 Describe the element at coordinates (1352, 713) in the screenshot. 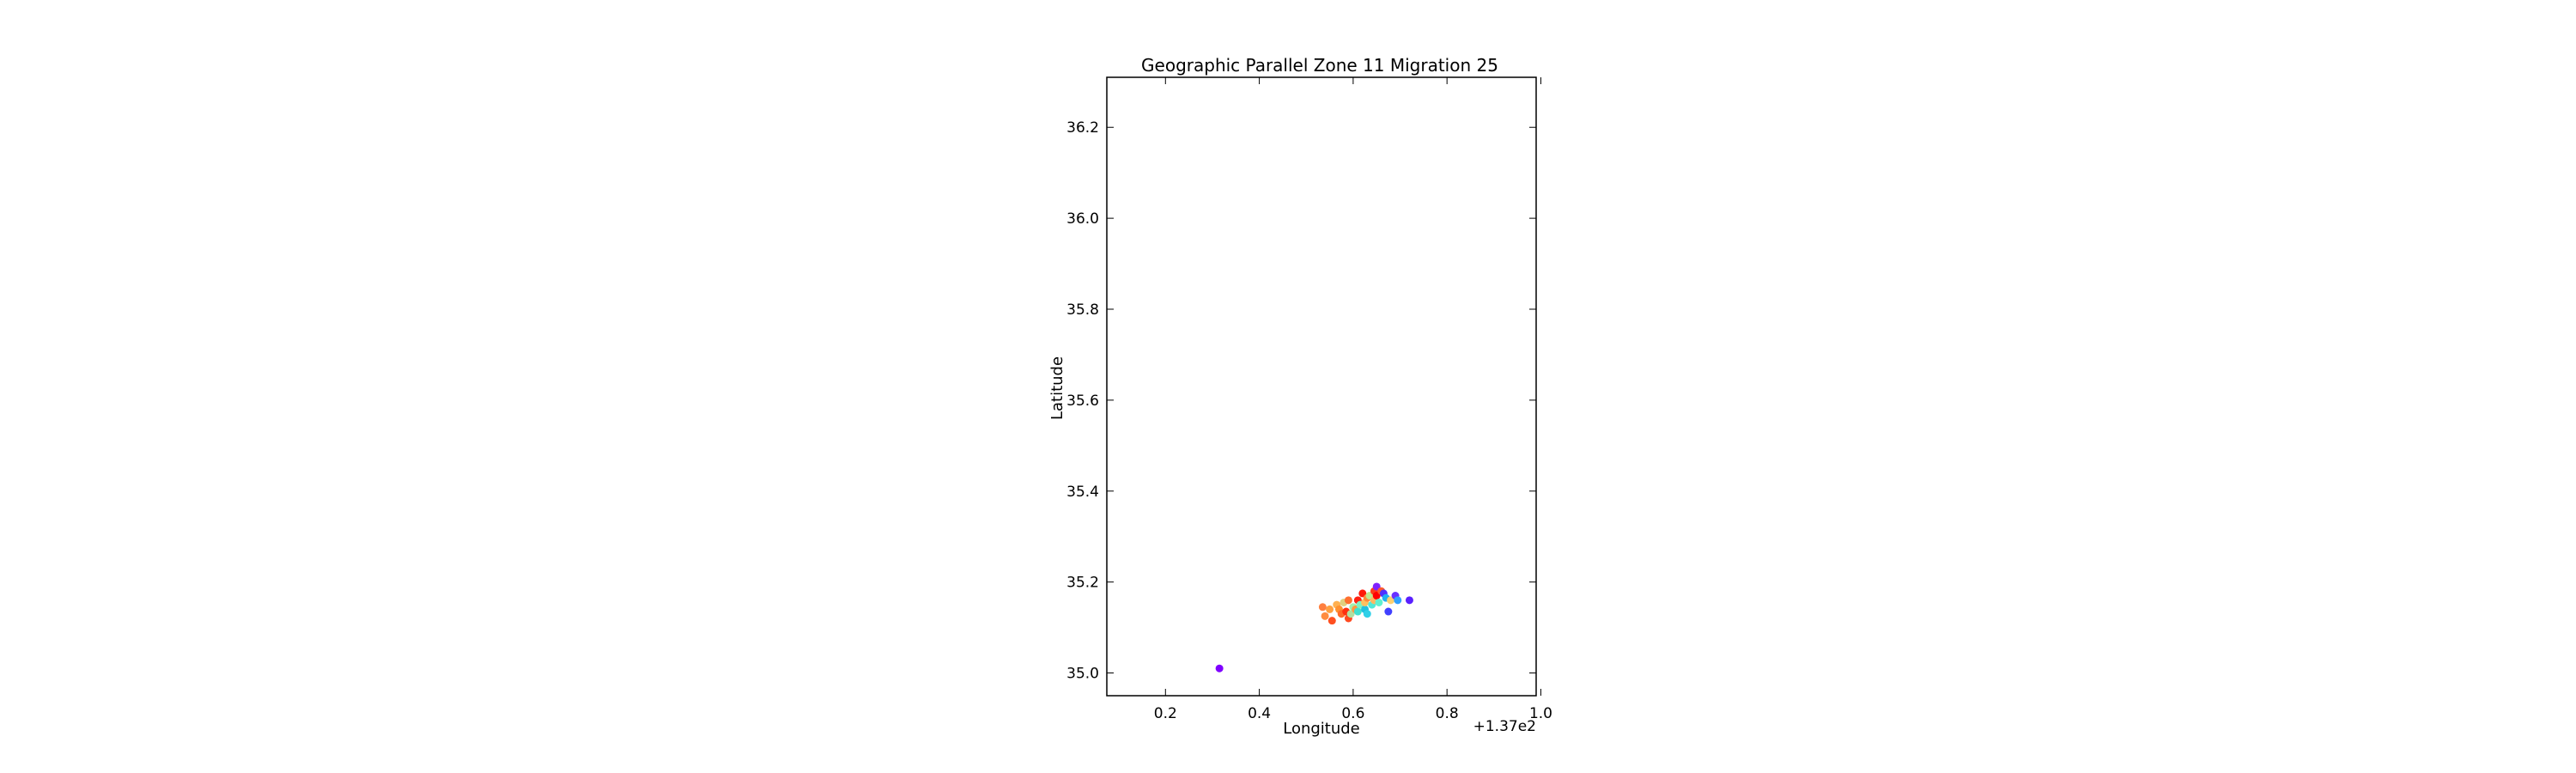

I see `x-tick-label: 0.6` at that location.